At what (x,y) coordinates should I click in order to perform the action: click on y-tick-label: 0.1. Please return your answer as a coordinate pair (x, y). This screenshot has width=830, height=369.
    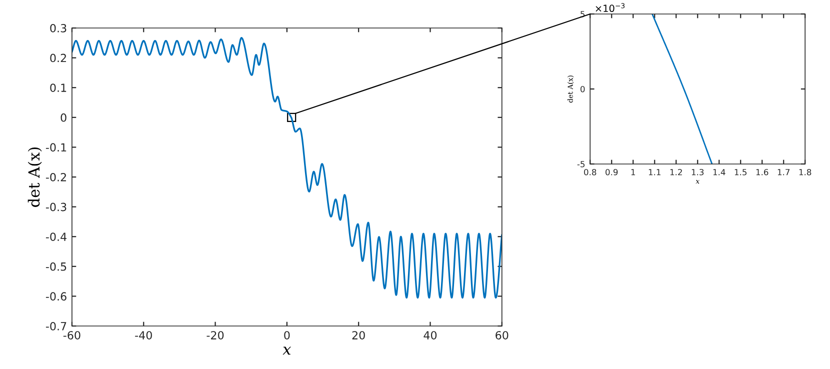
    Looking at the image, I should click on (58, 88).